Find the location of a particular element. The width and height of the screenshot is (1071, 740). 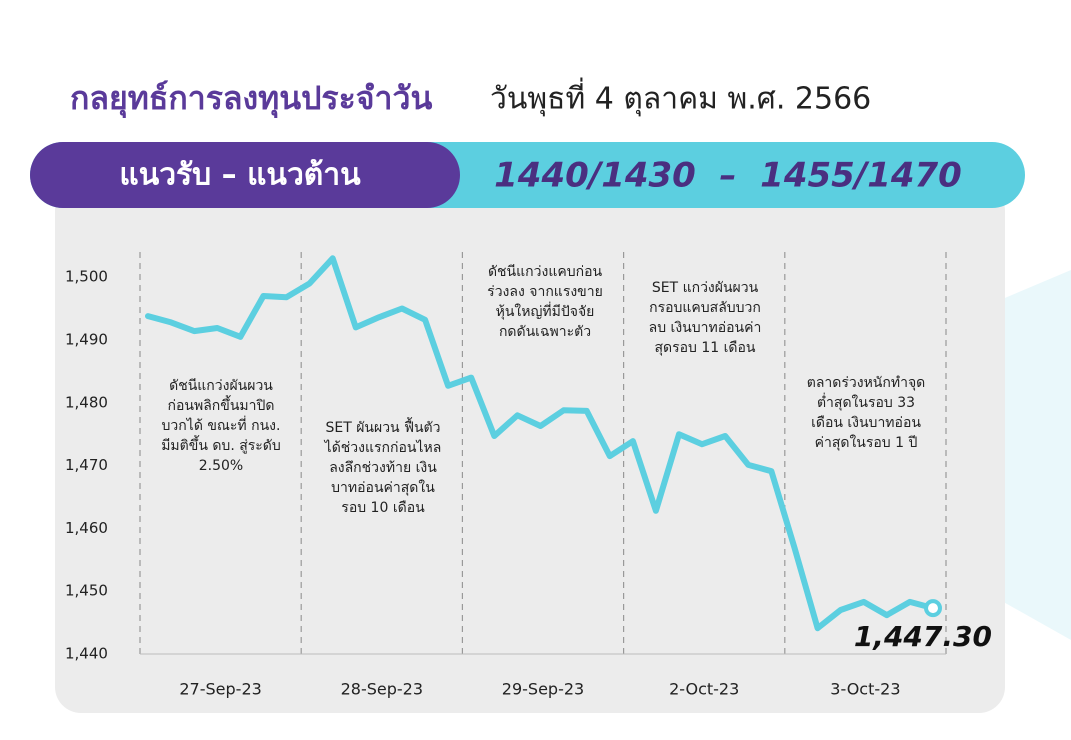

annotation: ดัชนีแกว่งผันผวน is located at coordinates (221, 386).